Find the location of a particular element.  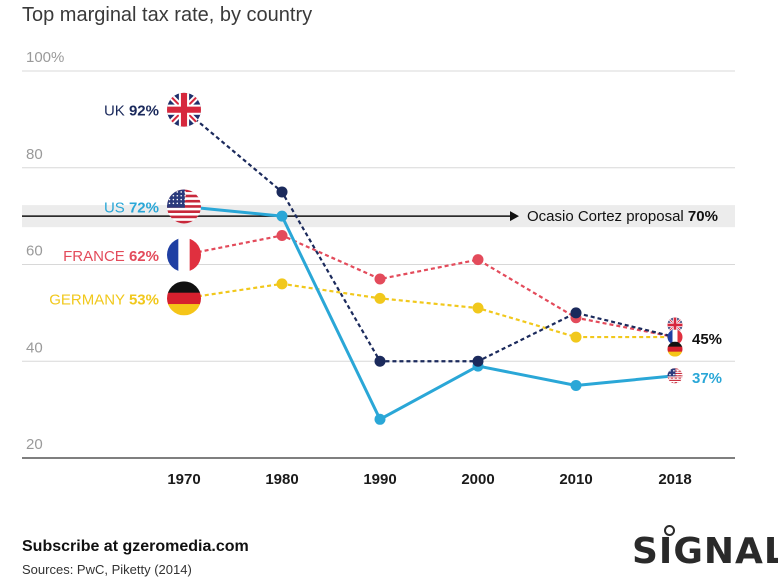

x-tick-label: 2018 is located at coordinates (674, 479).